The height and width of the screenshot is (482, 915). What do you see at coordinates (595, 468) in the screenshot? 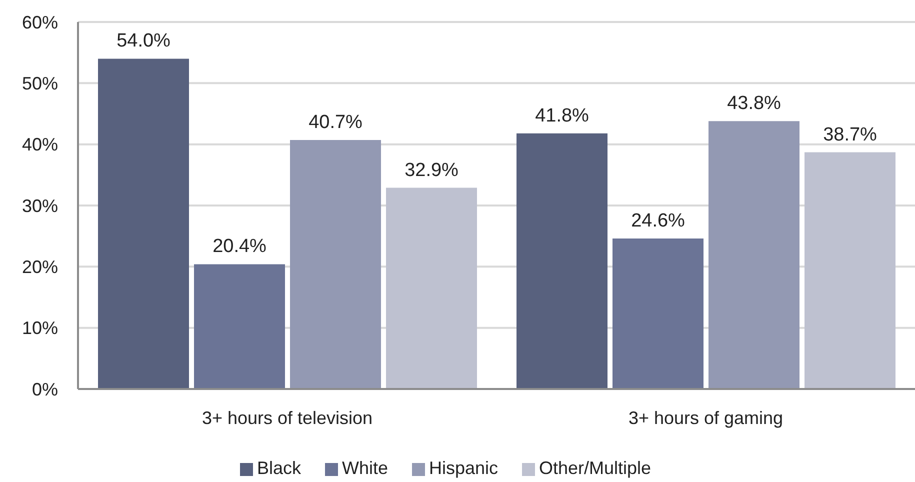
I see `legend-label: Other/Multiple` at bounding box center [595, 468].